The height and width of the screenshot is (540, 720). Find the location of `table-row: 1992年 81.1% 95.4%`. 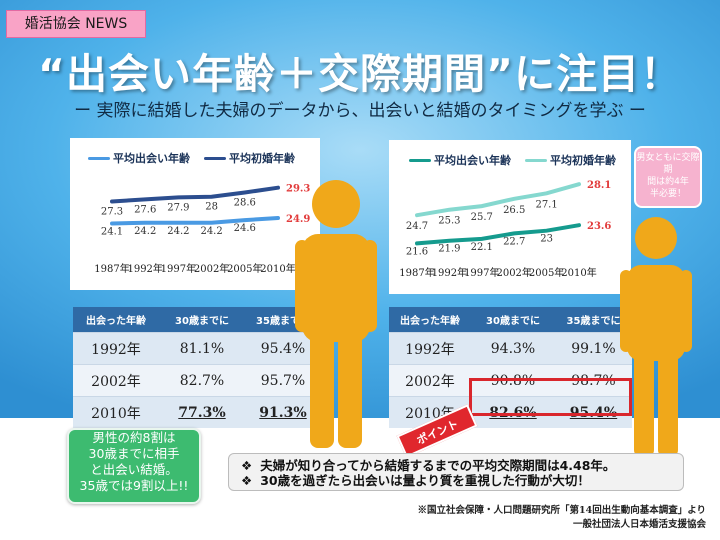

table-row: 1992年 81.1% 95.4% is located at coordinates (197, 348).